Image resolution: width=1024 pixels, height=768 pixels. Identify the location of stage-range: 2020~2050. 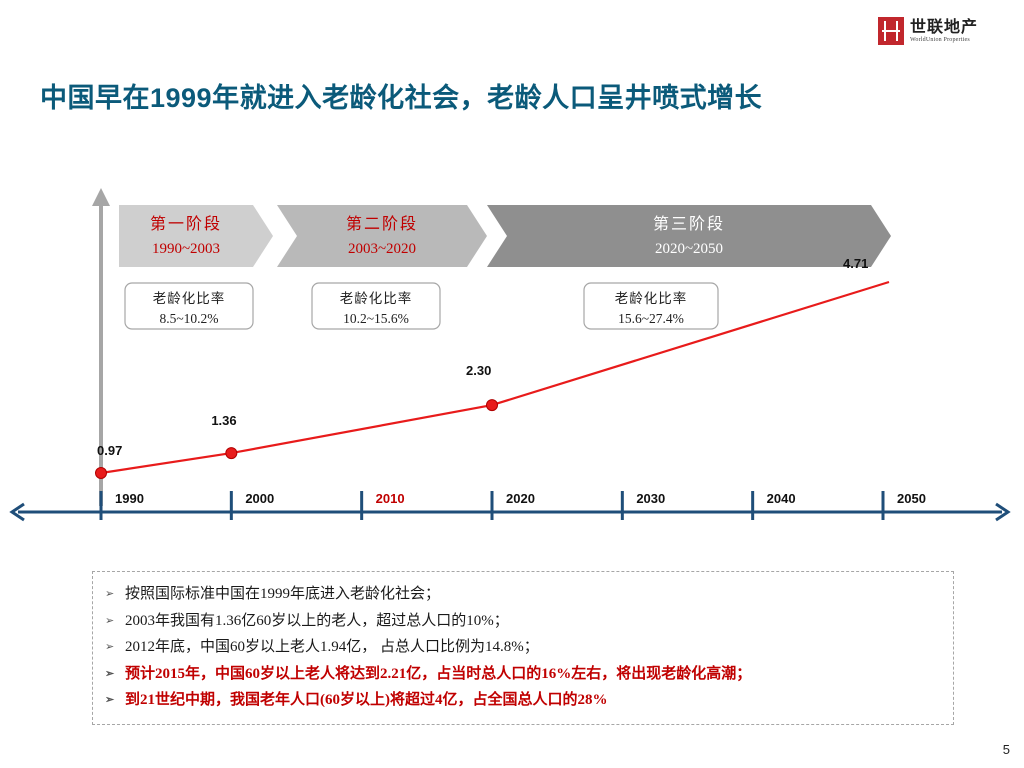
(689, 249).